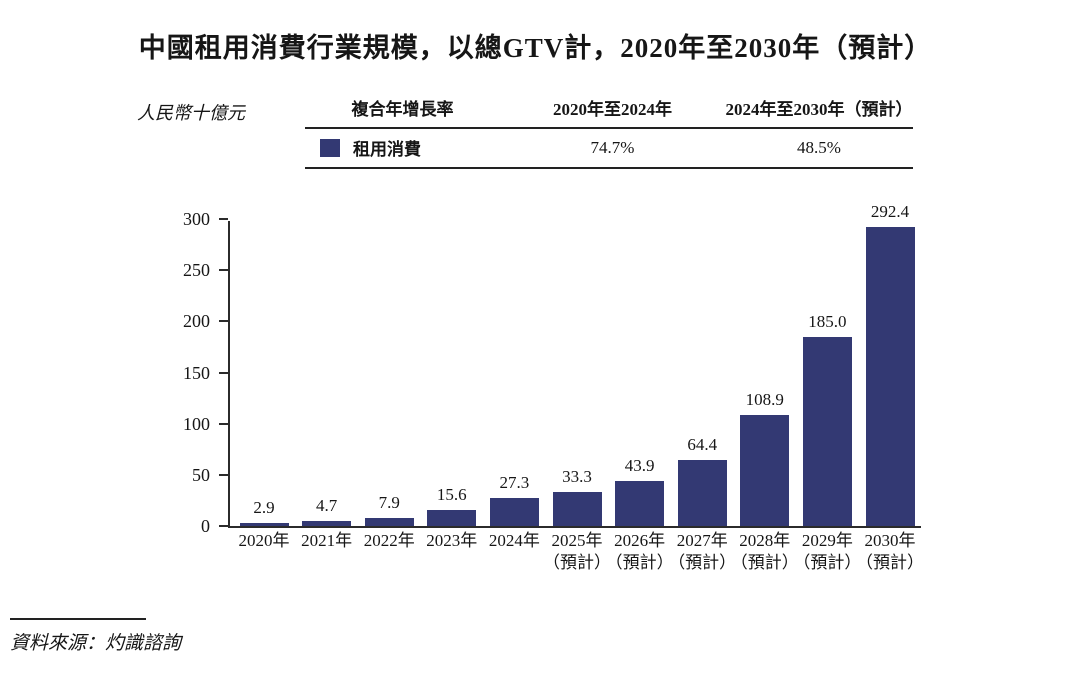 The height and width of the screenshot is (674, 1071). I want to click on x-axis-year: 2027年, so click(702, 540).